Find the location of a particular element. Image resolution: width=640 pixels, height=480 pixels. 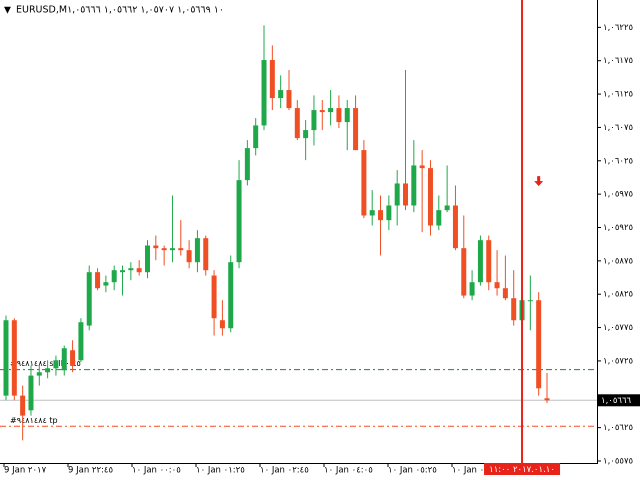

bid-label-bg is located at coordinates (619, 400).